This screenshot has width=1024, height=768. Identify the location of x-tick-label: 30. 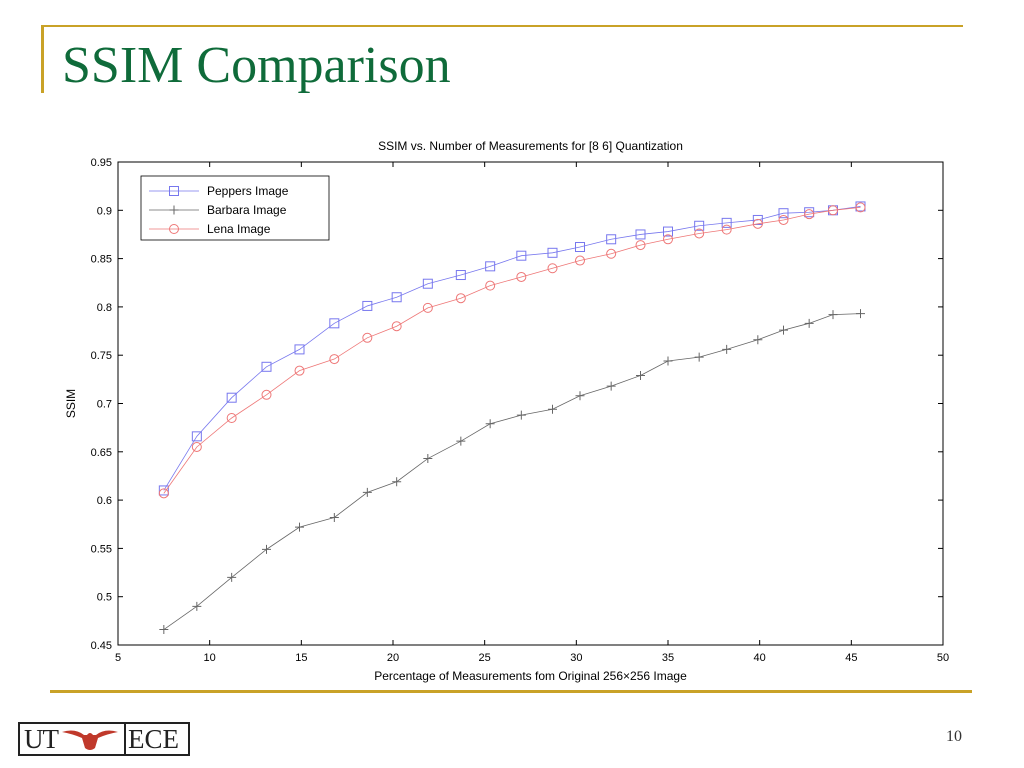
(576, 658).